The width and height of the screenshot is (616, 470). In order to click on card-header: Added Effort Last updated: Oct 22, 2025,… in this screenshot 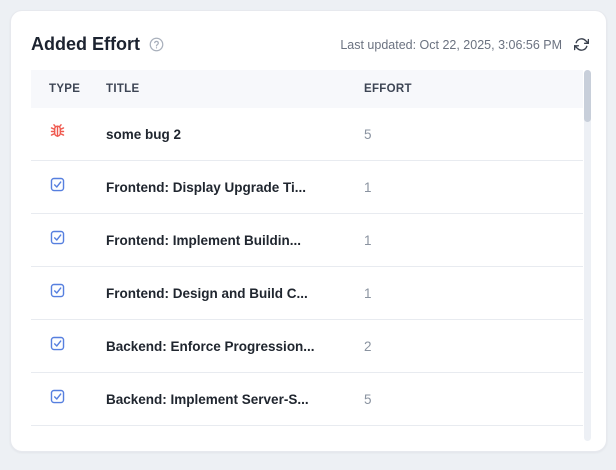, I will do `click(308, 40)`.